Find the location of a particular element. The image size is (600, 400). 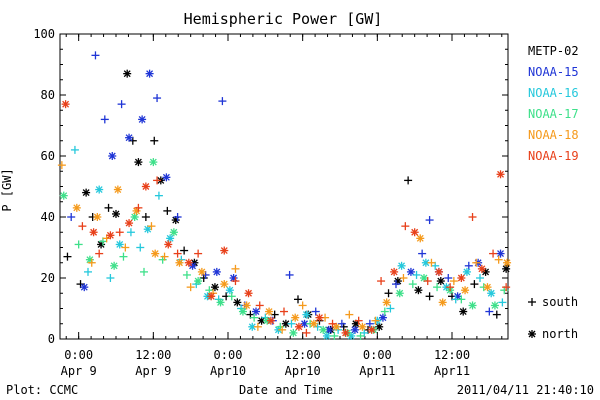

legend-entry-metp-02: METP-02 is located at coordinates (553, 51).